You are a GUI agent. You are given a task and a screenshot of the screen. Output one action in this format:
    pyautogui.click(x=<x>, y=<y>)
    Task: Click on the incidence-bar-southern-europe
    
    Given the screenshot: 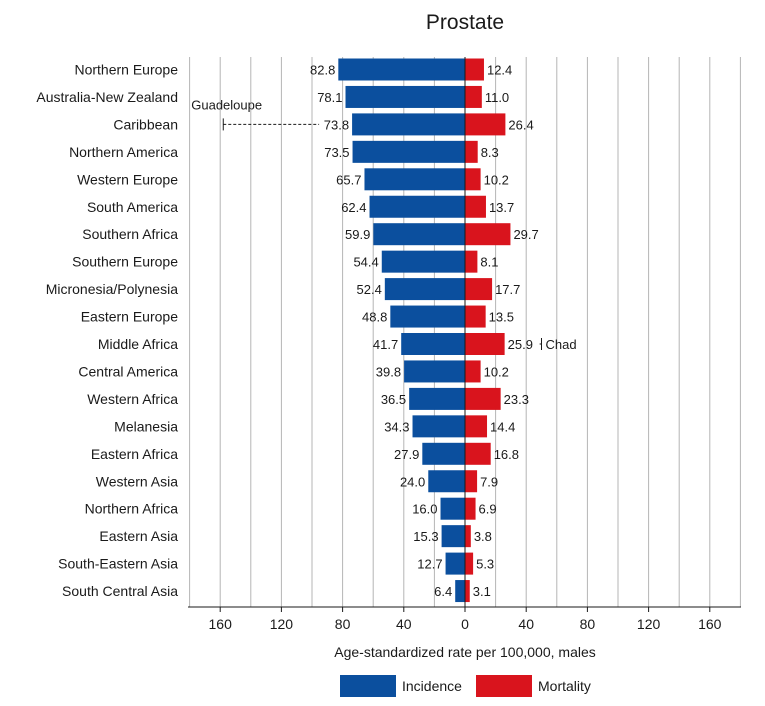 What is the action you would take?
    pyautogui.click(x=423, y=261)
    